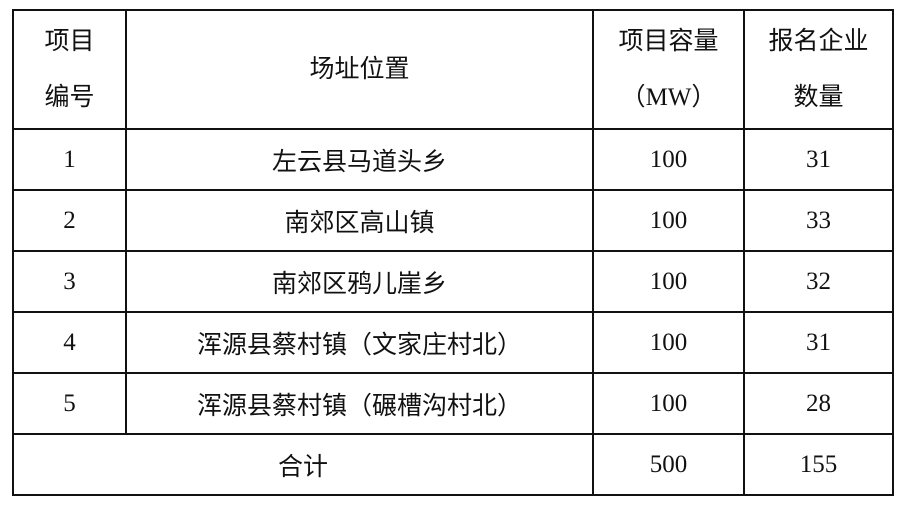 Image resolution: width=912 pixels, height=510 pixels. What do you see at coordinates (69, 69) in the screenshot?
I see `header-number: 项目 编号` at bounding box center [69, 69].